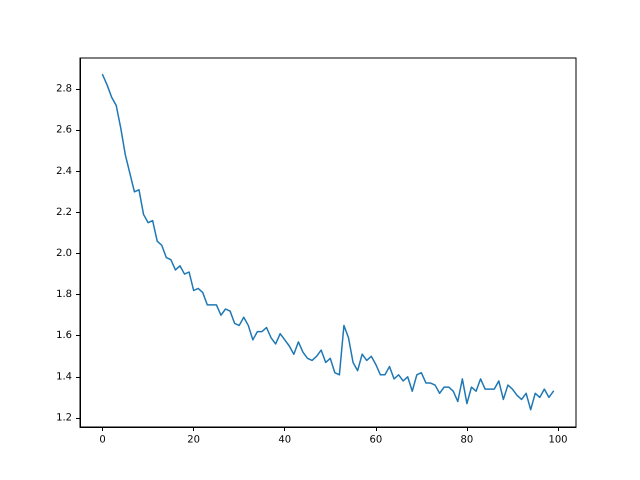 This screenshot has height=480, width=640. What do you see at coordinates (193, 440) in the screenshot?
I see `x-tick-label: 20` at bounding box center [193, 440].